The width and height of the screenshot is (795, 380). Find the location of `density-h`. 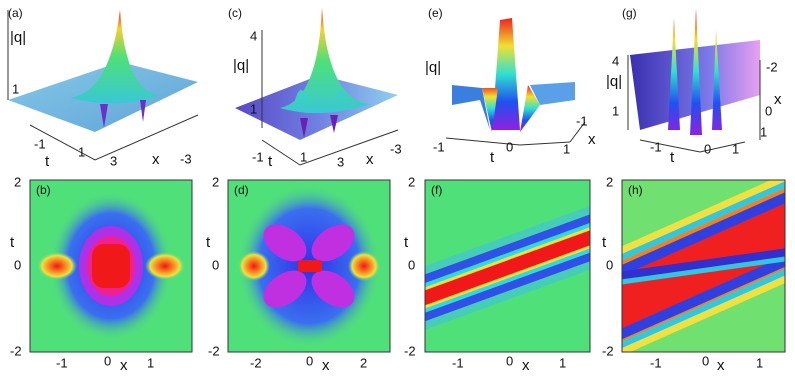

density-h is located at coordinates (703, 266).